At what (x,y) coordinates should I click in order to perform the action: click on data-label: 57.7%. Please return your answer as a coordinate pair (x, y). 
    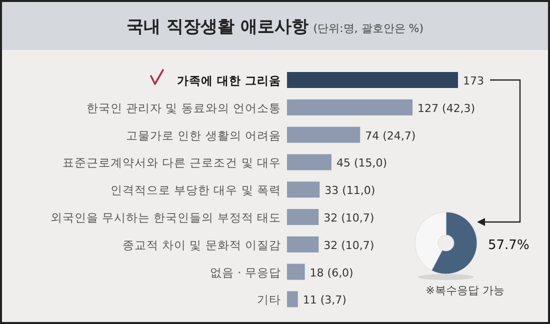
    Looking at the image, I should click on (509, 245).